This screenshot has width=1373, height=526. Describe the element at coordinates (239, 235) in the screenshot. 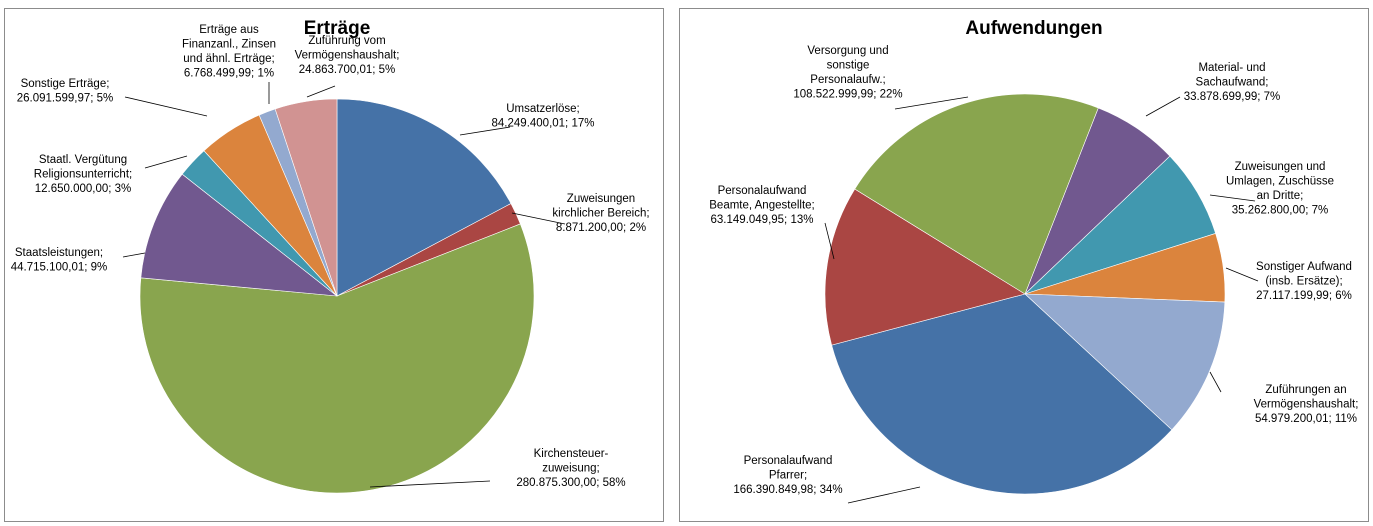

I see `slice-staatsleistungen` at that location.